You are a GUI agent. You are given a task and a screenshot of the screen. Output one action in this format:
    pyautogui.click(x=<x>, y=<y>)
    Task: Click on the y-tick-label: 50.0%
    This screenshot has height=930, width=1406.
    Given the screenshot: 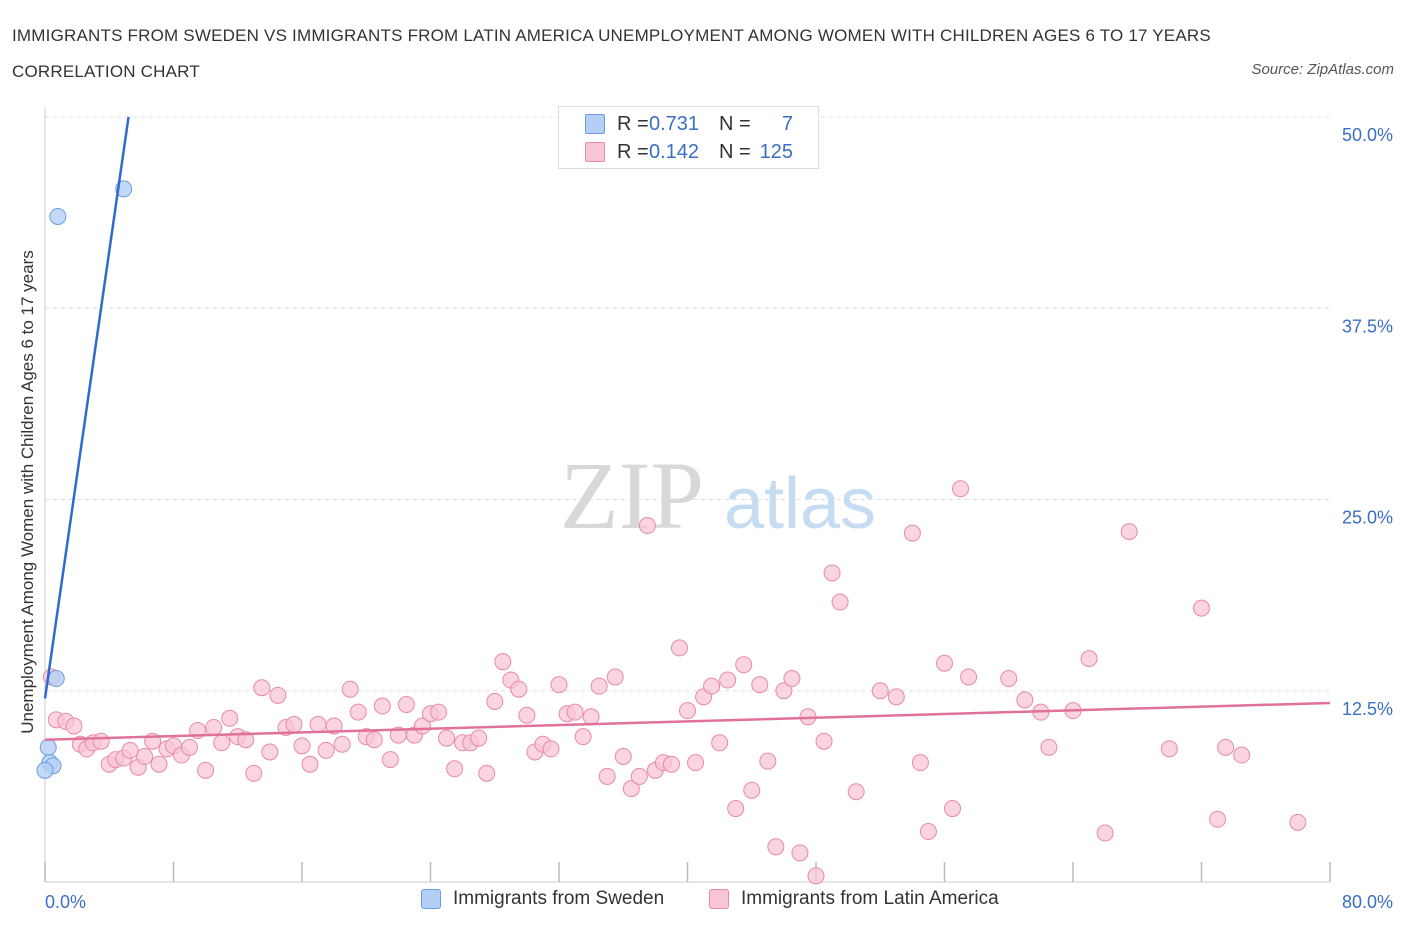 What is the action you would take?
    pyautogui.click(x=1367, y=135)
    